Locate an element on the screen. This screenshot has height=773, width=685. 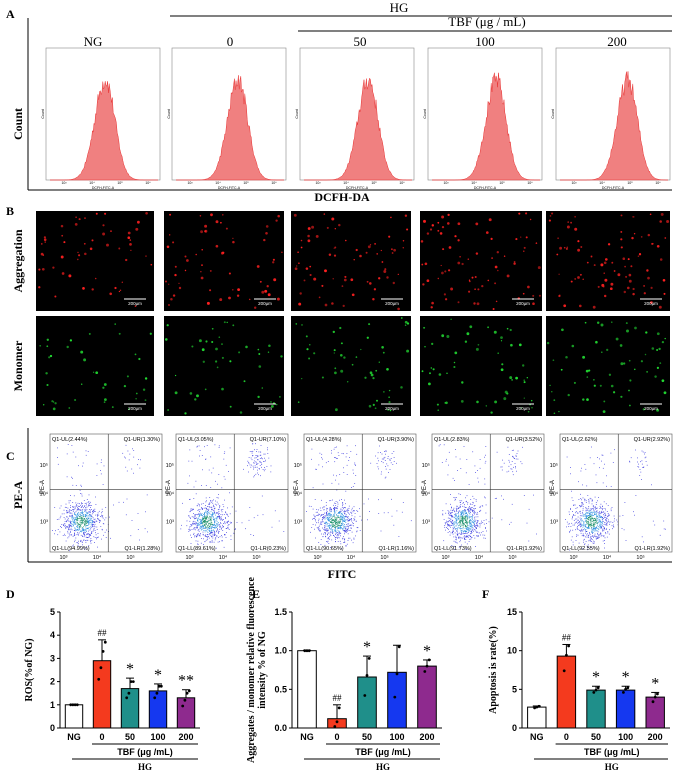
fluorescence-image-r0-c2: 200μm is located at coordinates (351, 261).